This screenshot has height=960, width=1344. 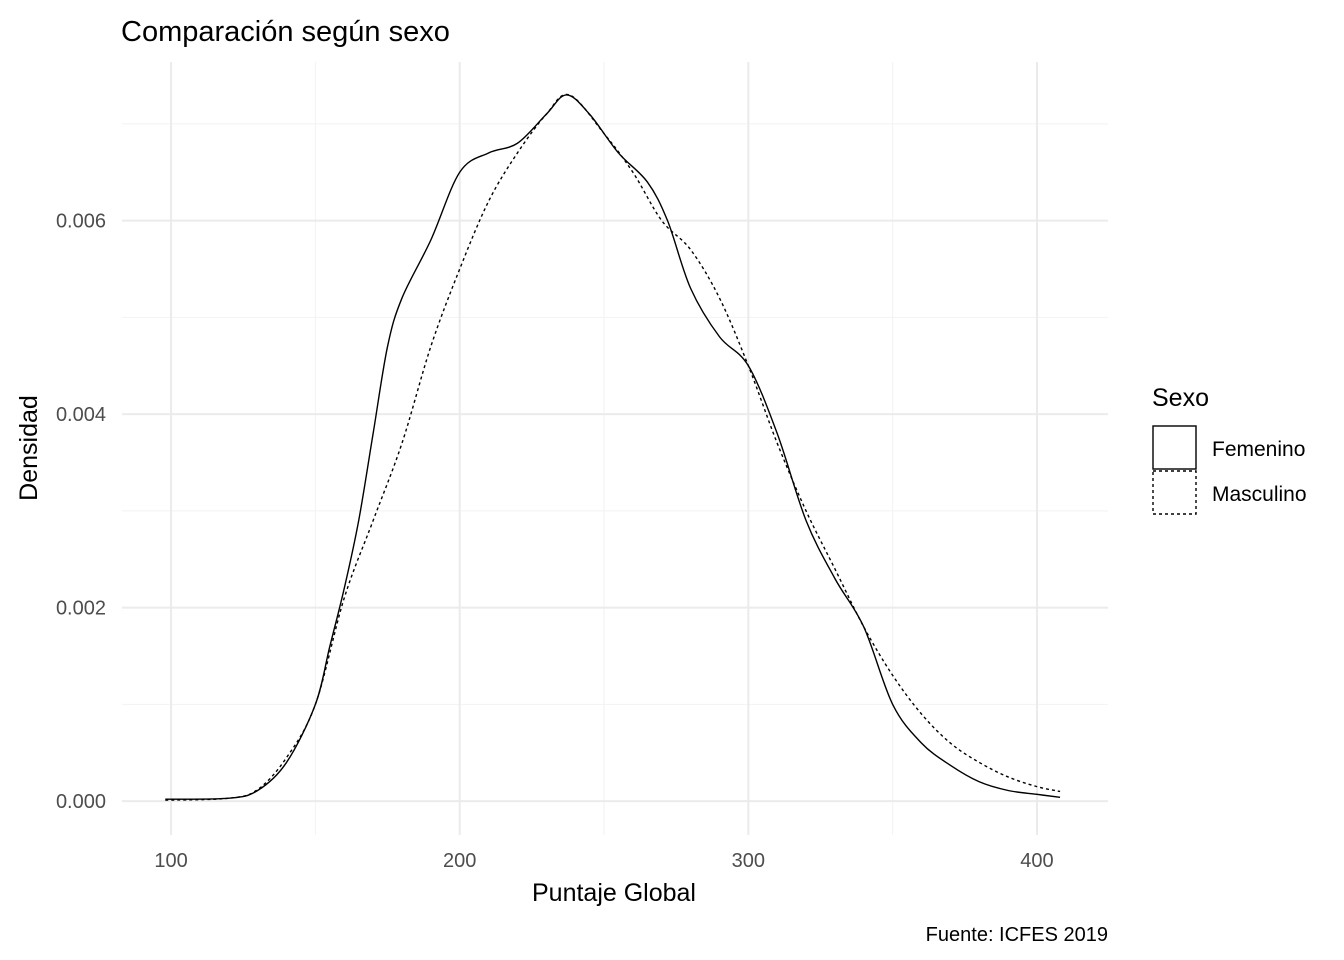 What do you see at coordinates (81, 415) in the screenshot?
I see `y-tick-label: 0.004` at bounding box center [81, 415].